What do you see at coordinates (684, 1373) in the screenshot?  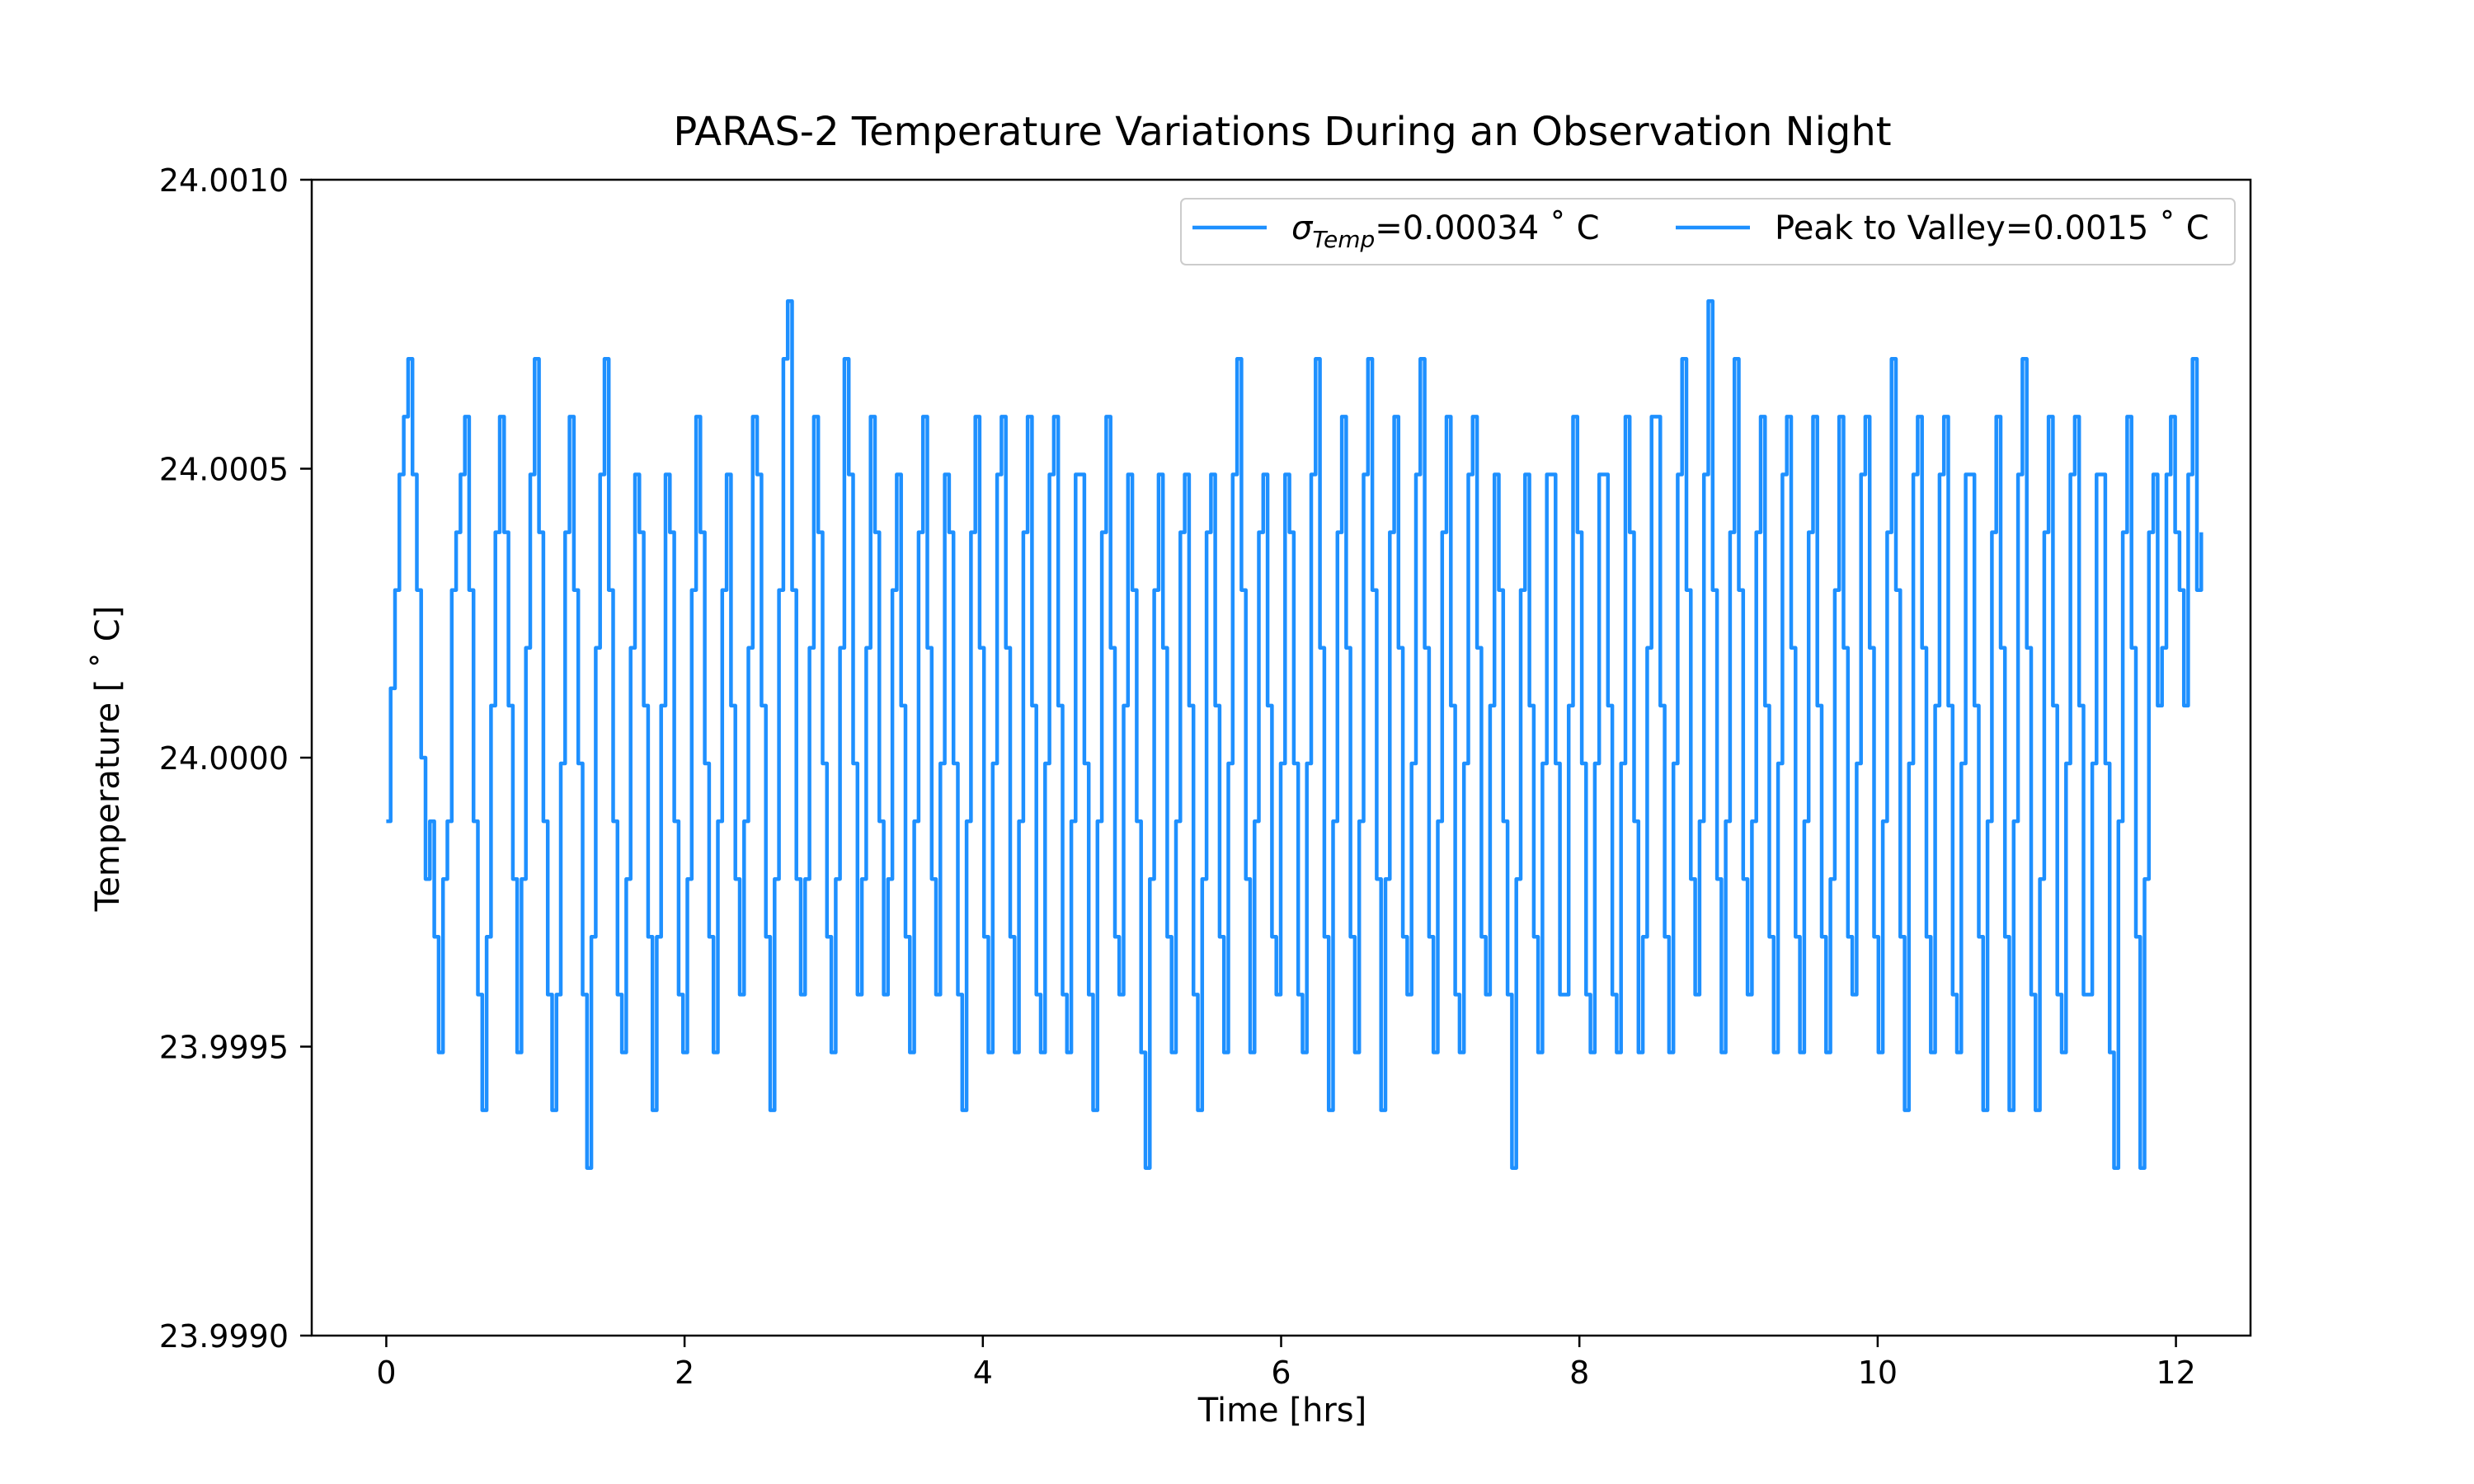 I see `x-tick-label: 2` at bounding box center [684, 1373].